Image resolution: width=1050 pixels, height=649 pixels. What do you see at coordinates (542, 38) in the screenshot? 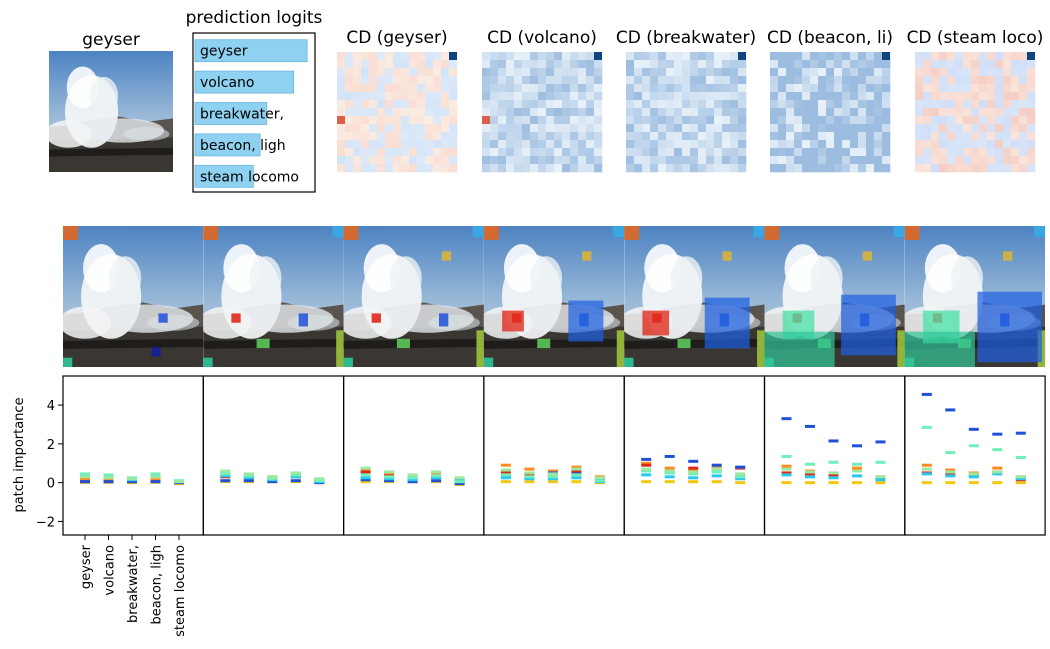
I see `cd-map-title: CD (volcano)` at bounding box center [542, 38].